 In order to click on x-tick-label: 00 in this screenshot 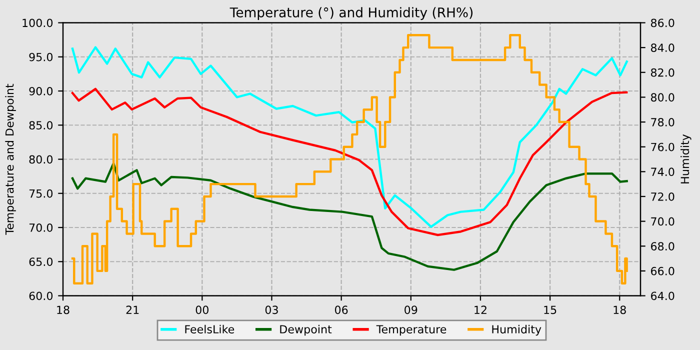, I will do `click(202, 310)`.